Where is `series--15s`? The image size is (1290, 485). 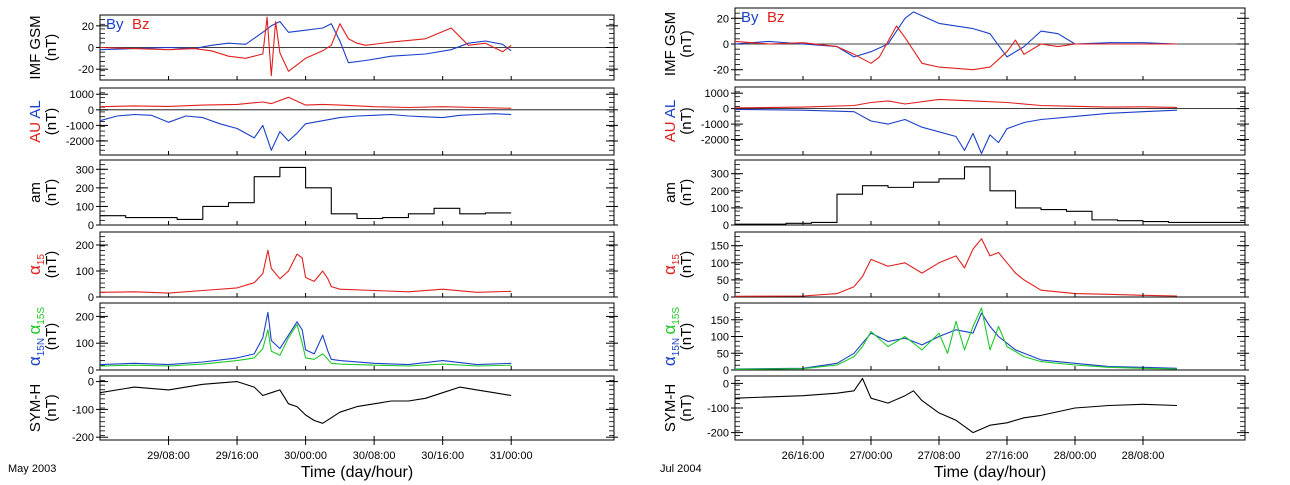 series--15s is located at coordinates (956, 338).